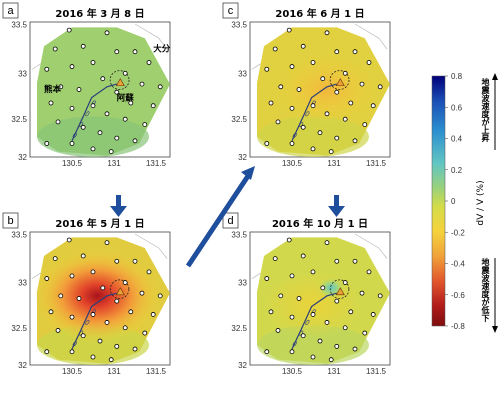  Describe the element at coordinates (336, 206) in the screenshot. I see `arrow-c-to-d` at that location.